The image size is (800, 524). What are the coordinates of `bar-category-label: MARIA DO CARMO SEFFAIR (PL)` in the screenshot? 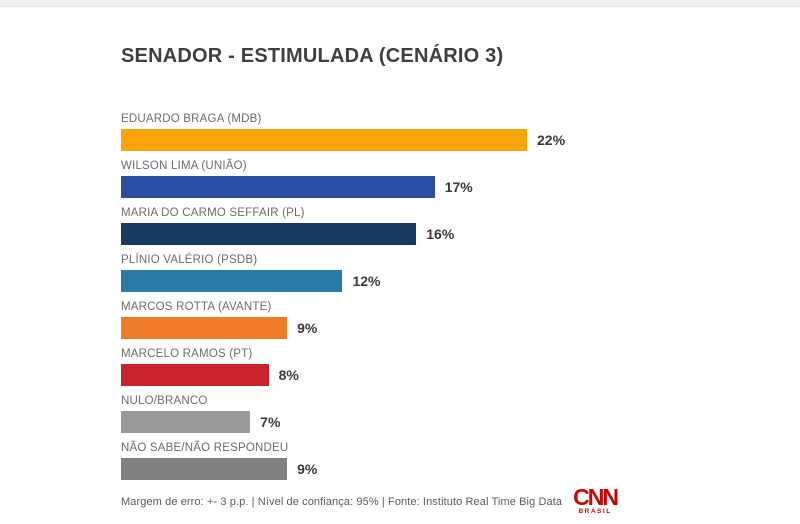 It's located at (213, 213).